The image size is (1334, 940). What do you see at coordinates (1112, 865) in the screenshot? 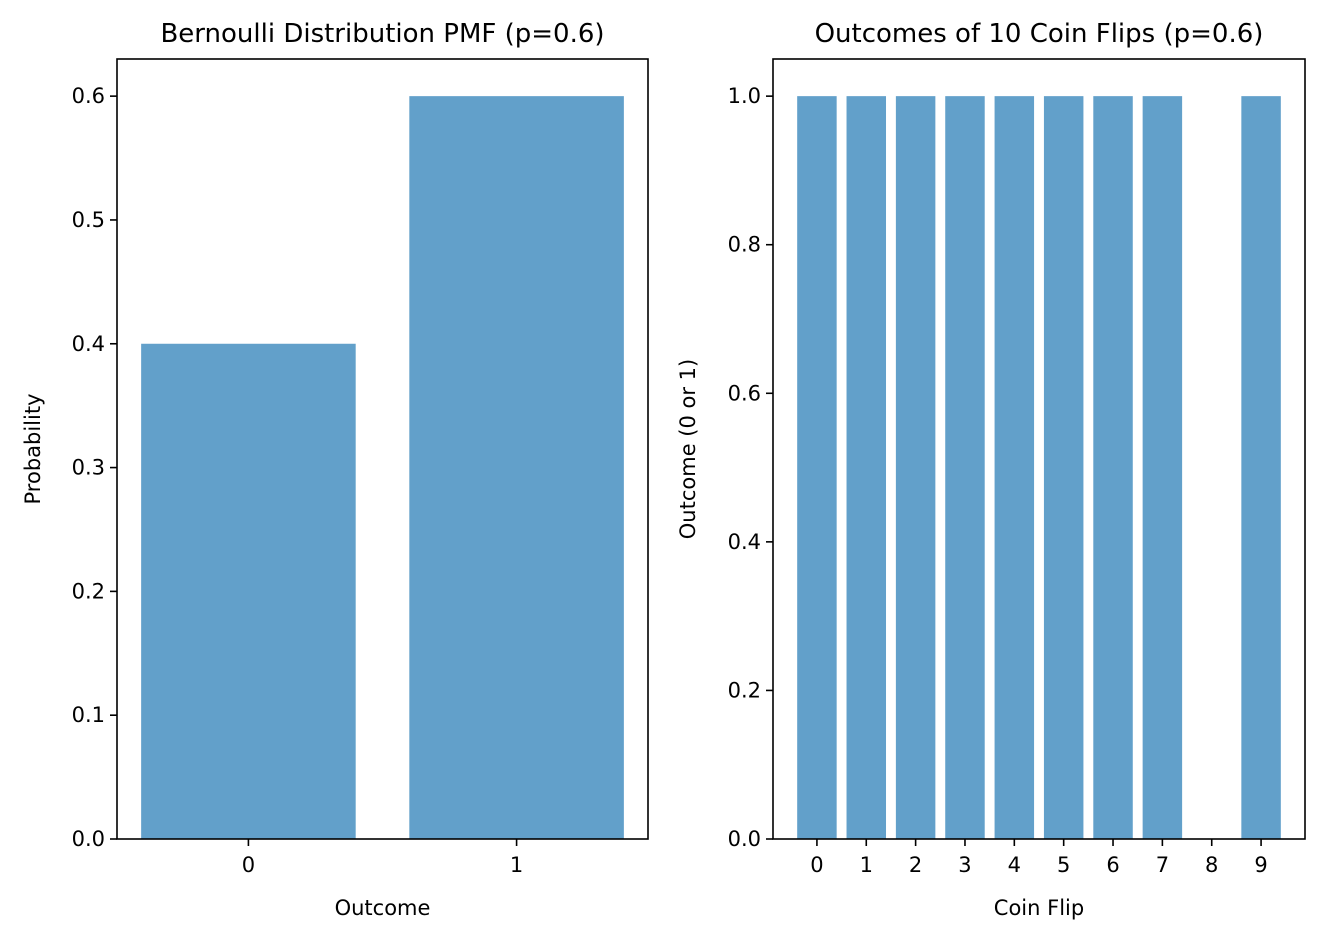
I see `coin-flip-x-tick-label: 6` at bounding box center [1112, 865].